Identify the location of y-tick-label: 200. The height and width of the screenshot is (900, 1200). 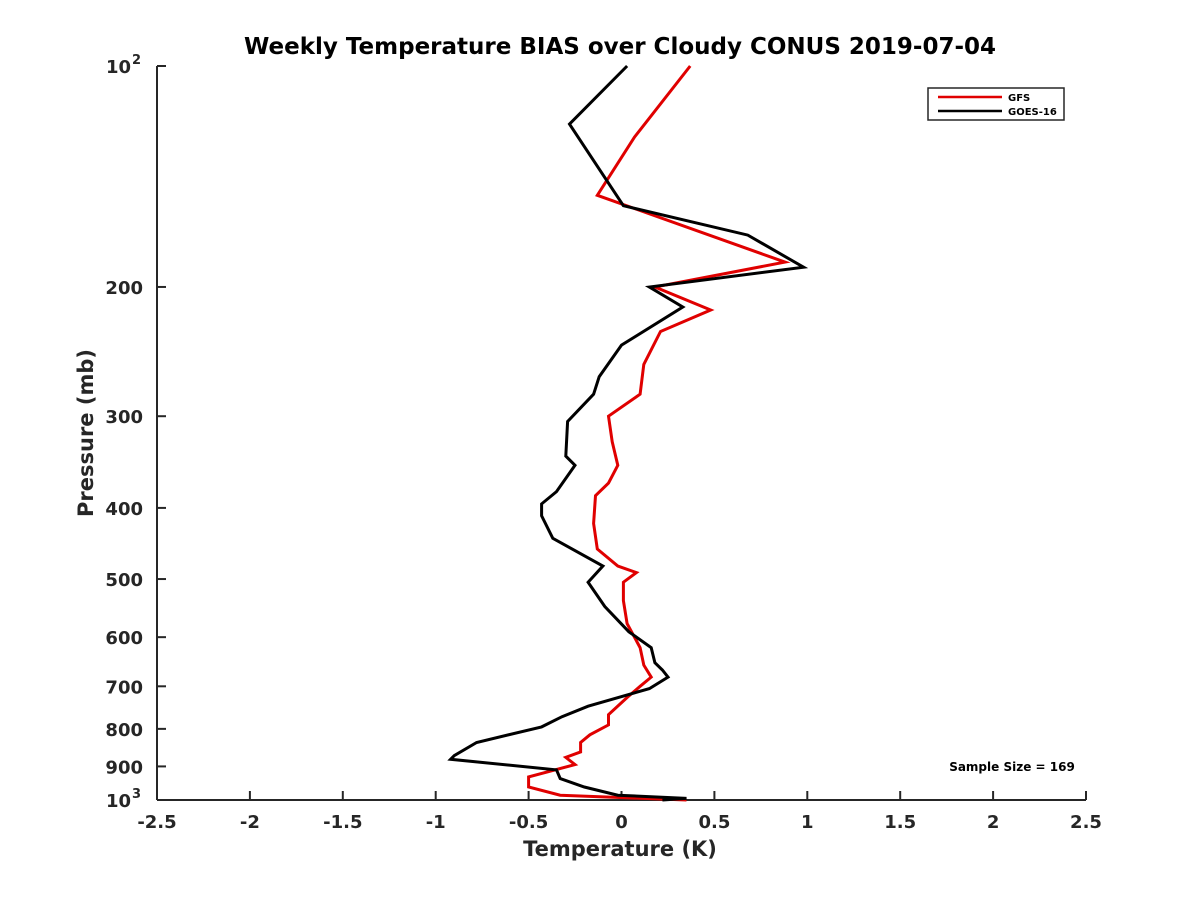
(124, 288).